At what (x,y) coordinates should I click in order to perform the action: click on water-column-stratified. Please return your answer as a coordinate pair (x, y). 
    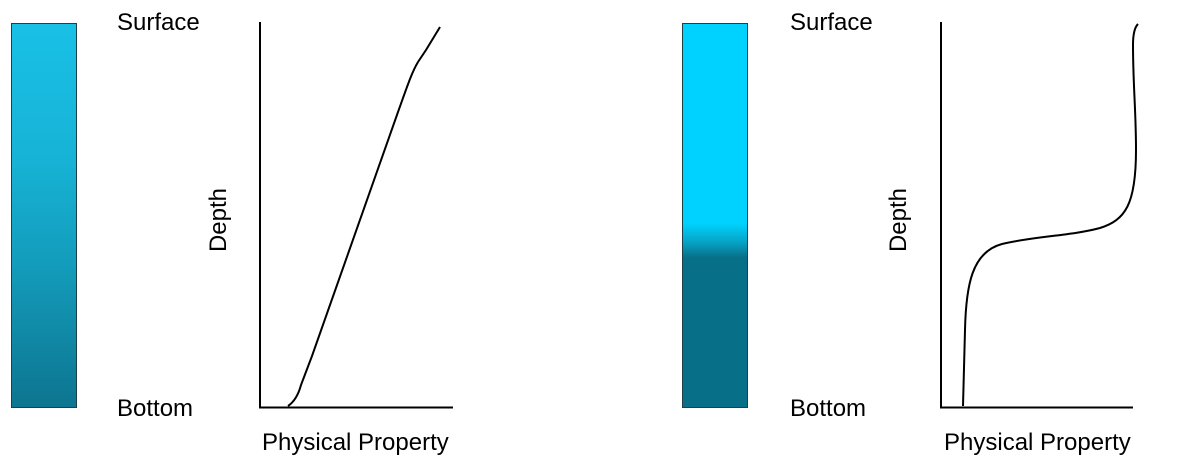
    Looking at the image, I should click on (715, 215).